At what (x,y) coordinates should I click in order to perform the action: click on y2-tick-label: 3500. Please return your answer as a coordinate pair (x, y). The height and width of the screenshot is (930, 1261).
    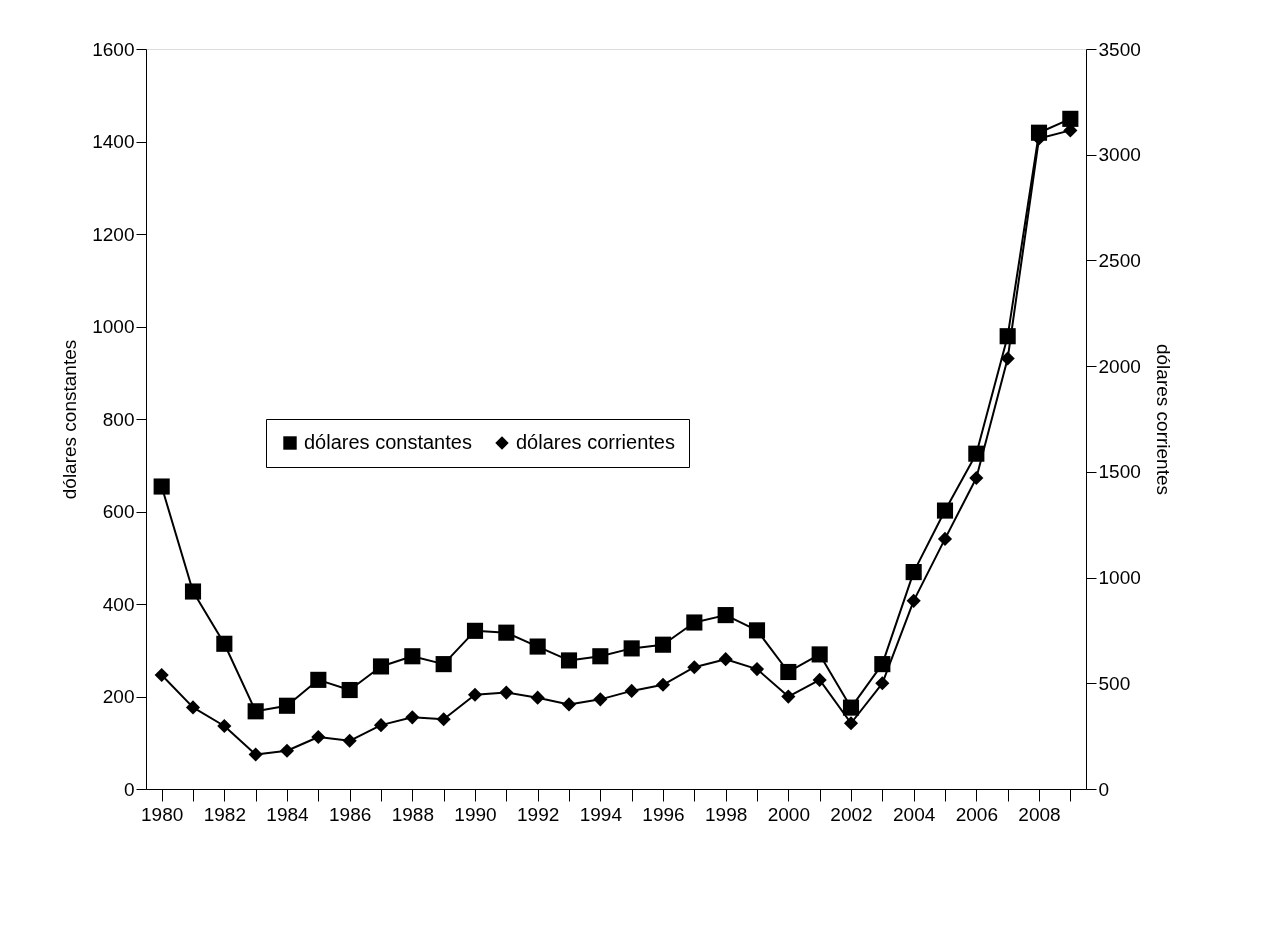
    Looking at the image, I should click on (1119, 49).